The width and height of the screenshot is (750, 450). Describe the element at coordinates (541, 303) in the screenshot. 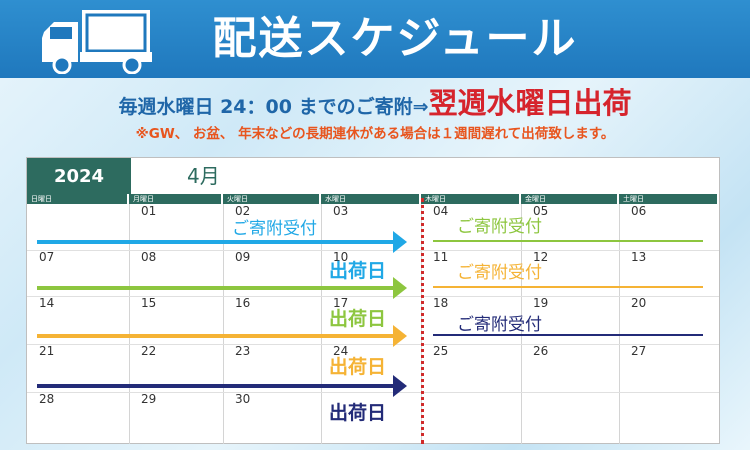

I see `calendar-date: 19` at that location.